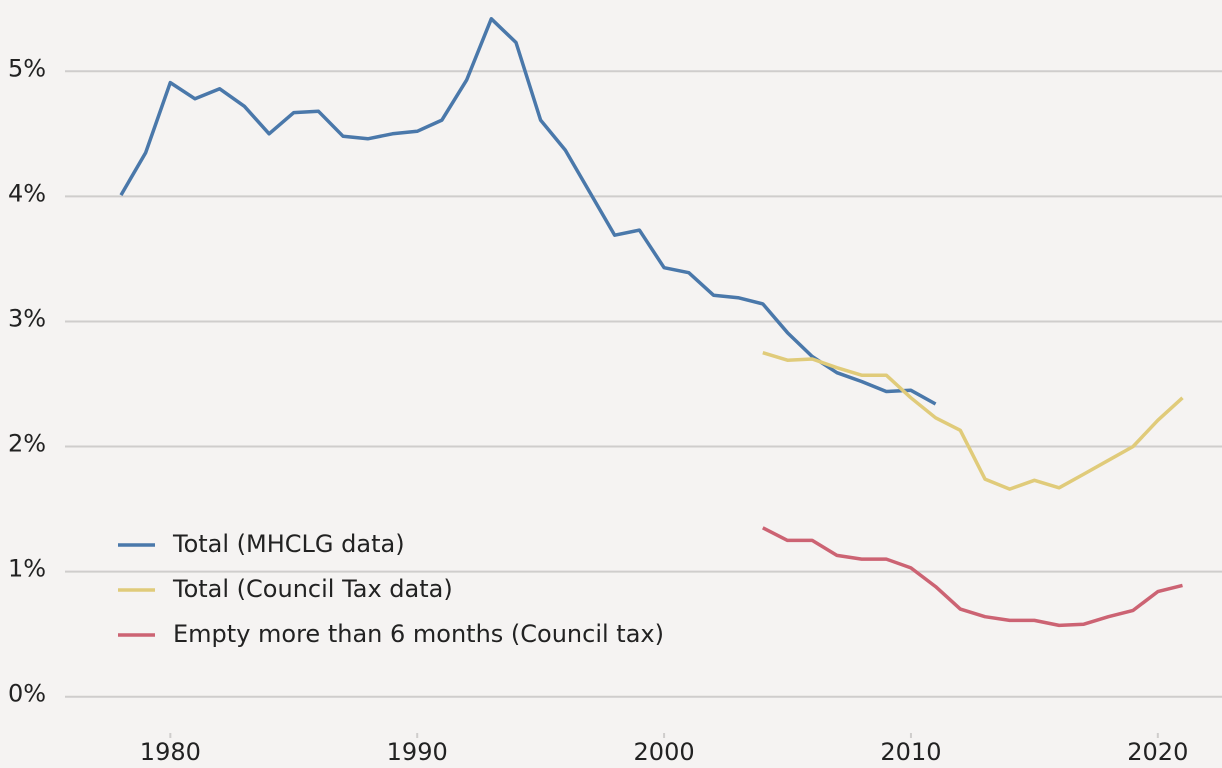 Image resolution: width=1222 pixels, height=768 pixels. I want to click on legend-label: Total (MHCLG data), so click(288, 544).